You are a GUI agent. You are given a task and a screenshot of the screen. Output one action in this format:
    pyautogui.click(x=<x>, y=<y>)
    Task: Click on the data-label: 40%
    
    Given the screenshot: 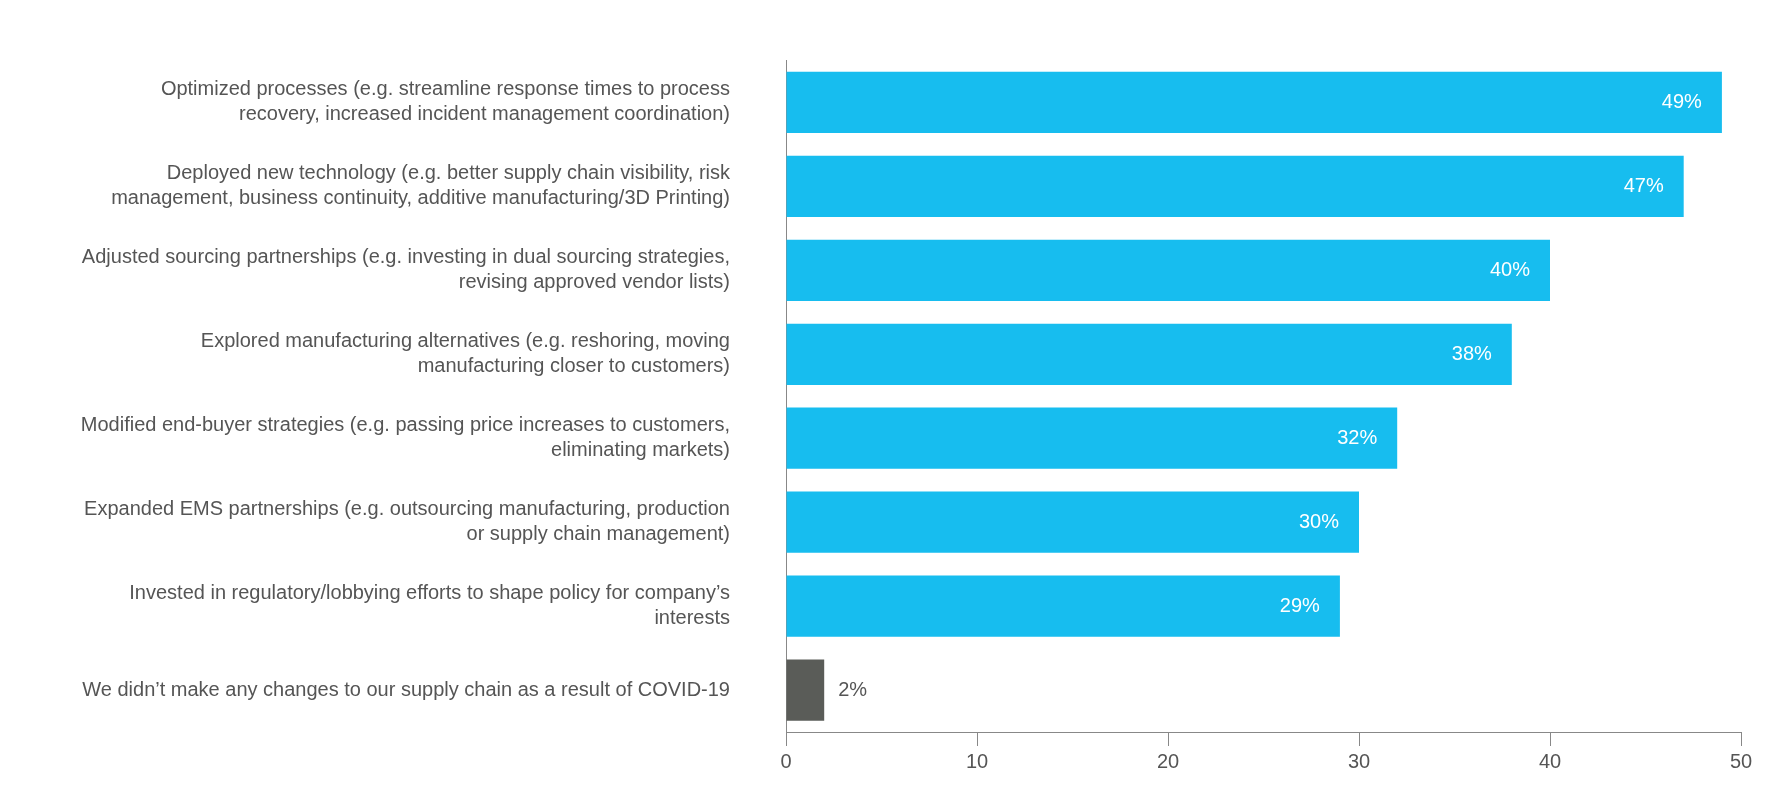 What is the action you would take?
    pyautogui.click(x=1510, y=268)
    